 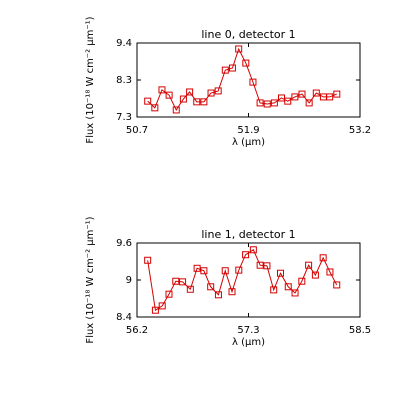 What do you see at coordinates (248, 234) in the screenshot?
I see `chart-title: line 1, detector 1` at bounding box center [248, 234].